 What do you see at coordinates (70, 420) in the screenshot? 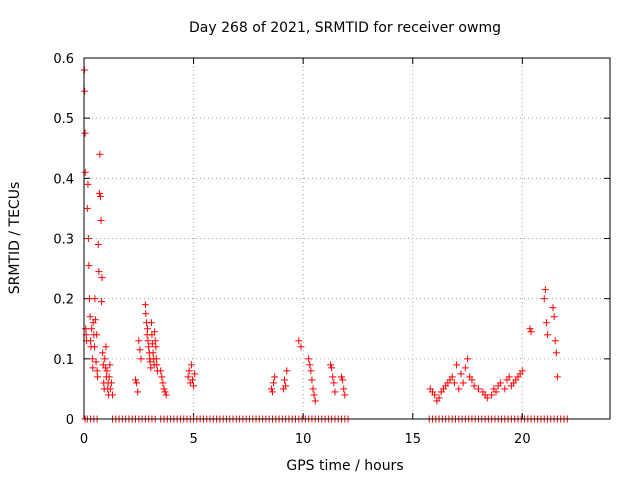
I see `y-tick-label: 0` at bounding box center [70, 420].